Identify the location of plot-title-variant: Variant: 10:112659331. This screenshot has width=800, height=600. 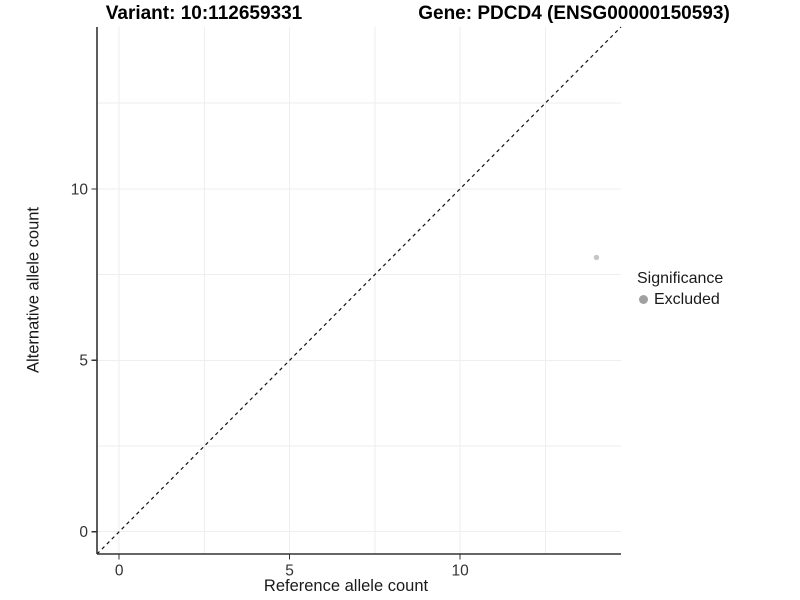
(204, 13).